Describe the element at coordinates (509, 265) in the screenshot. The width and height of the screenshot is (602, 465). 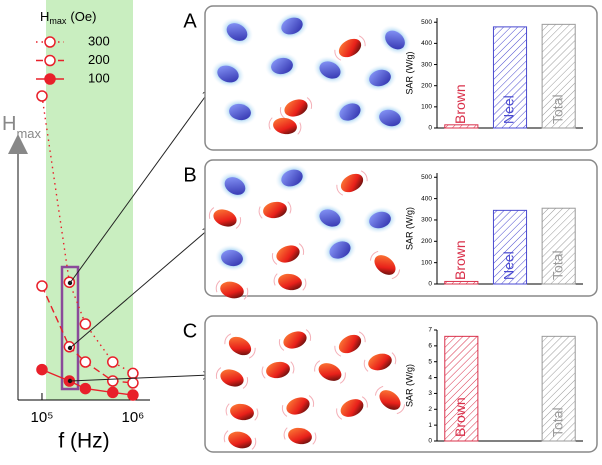
I see `bar-label: Neel` at that location.